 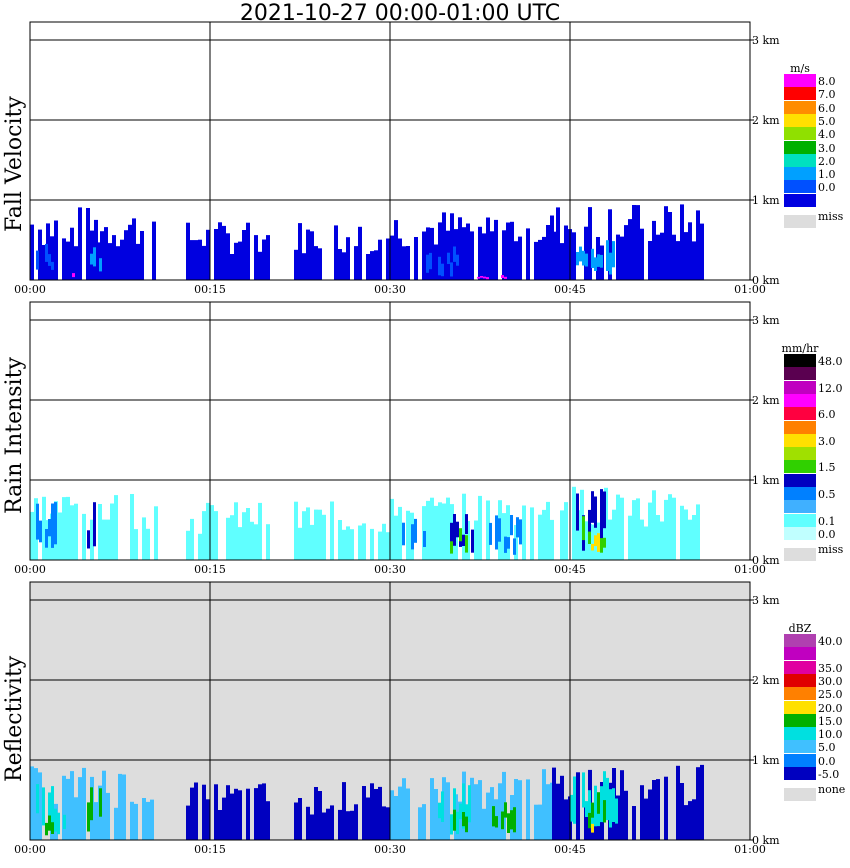 I want to click on colorbar-label: 8.0, so click(x=827, y=81).